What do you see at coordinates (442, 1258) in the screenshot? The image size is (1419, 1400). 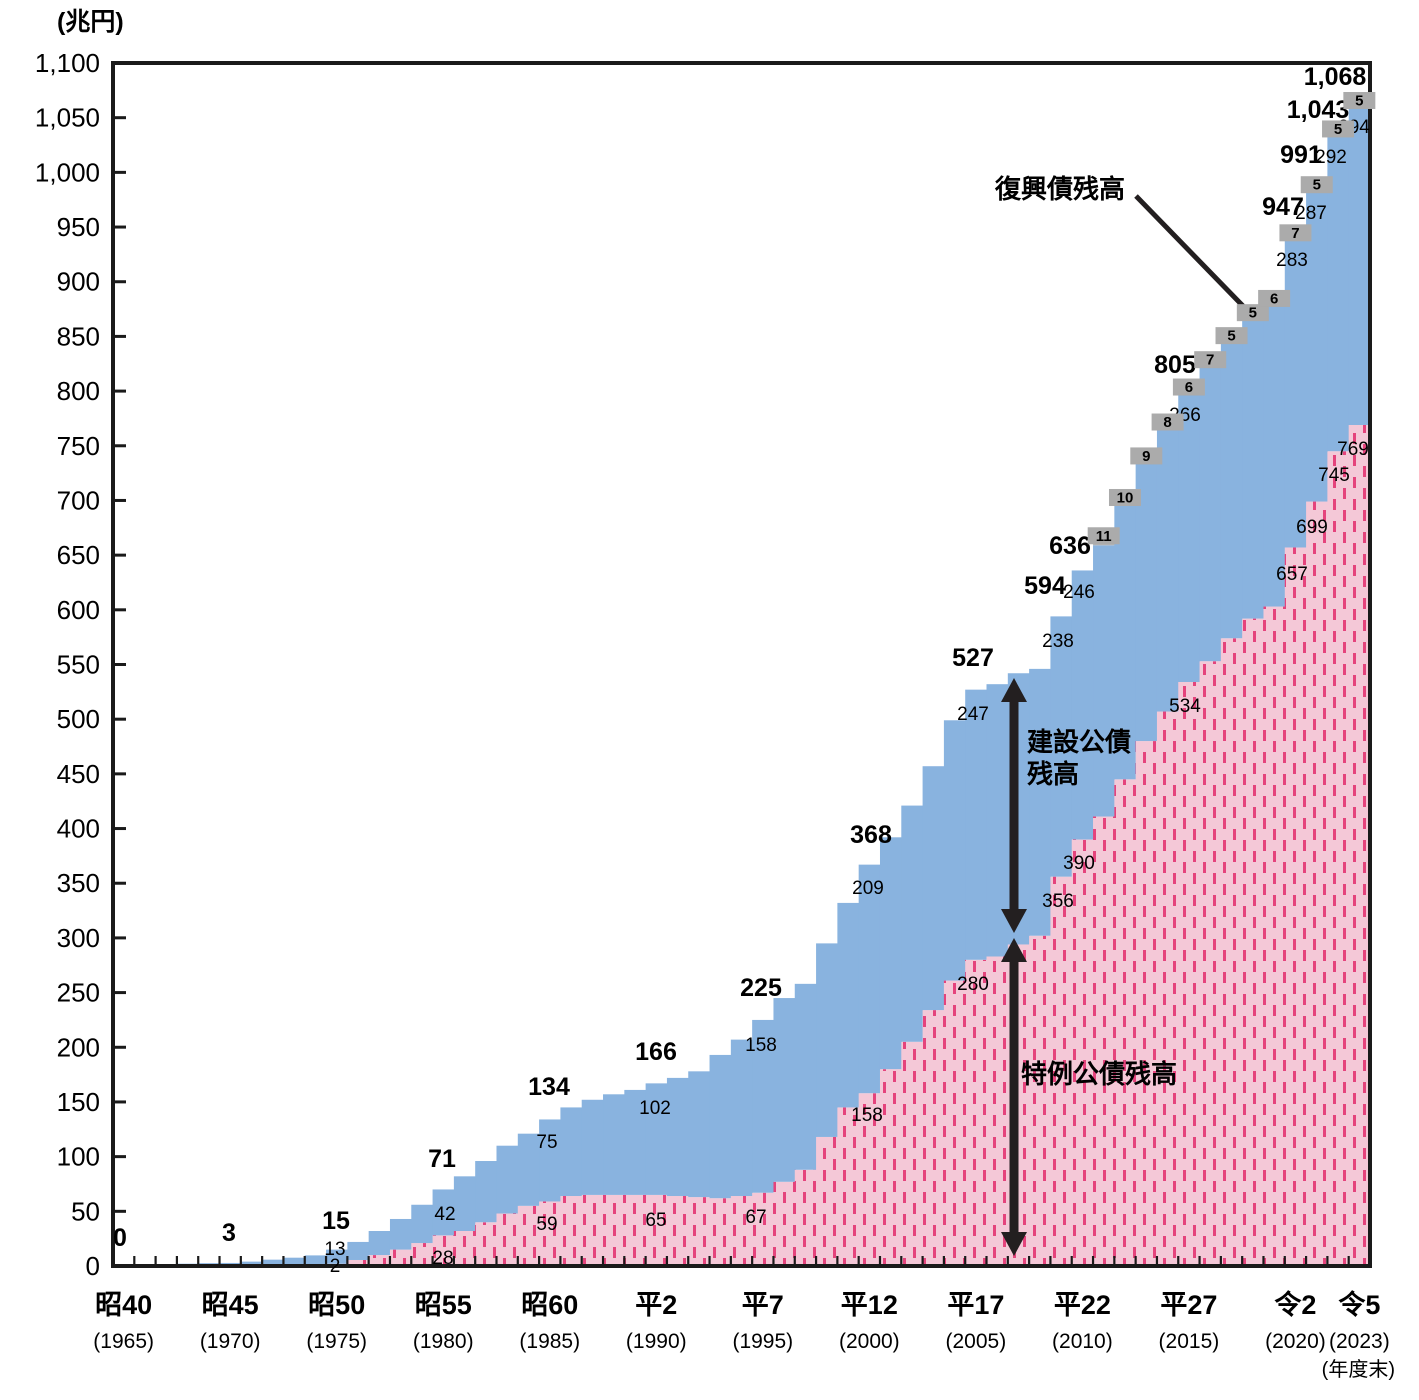 I see `special-value-label: 28` at bounding box center [442, 1258].